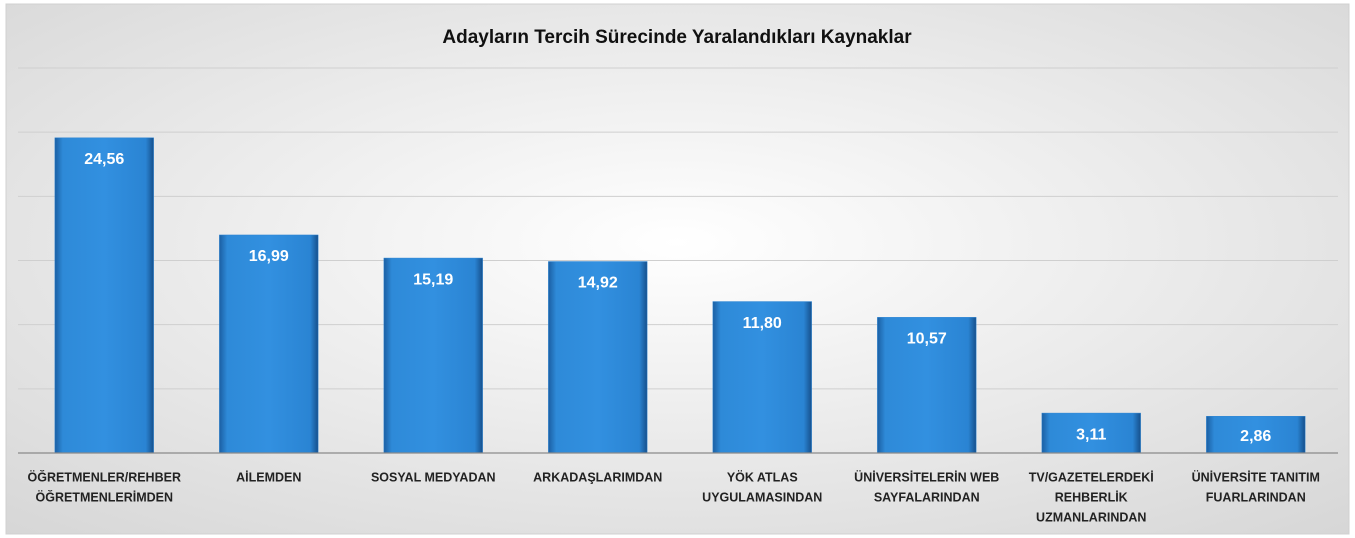 This screenshot has height=538, width=1355. What do you see at coordinates (927, 339) in the screenshot?
I see `value-label: 10,57` at bounding box center [927, 339].